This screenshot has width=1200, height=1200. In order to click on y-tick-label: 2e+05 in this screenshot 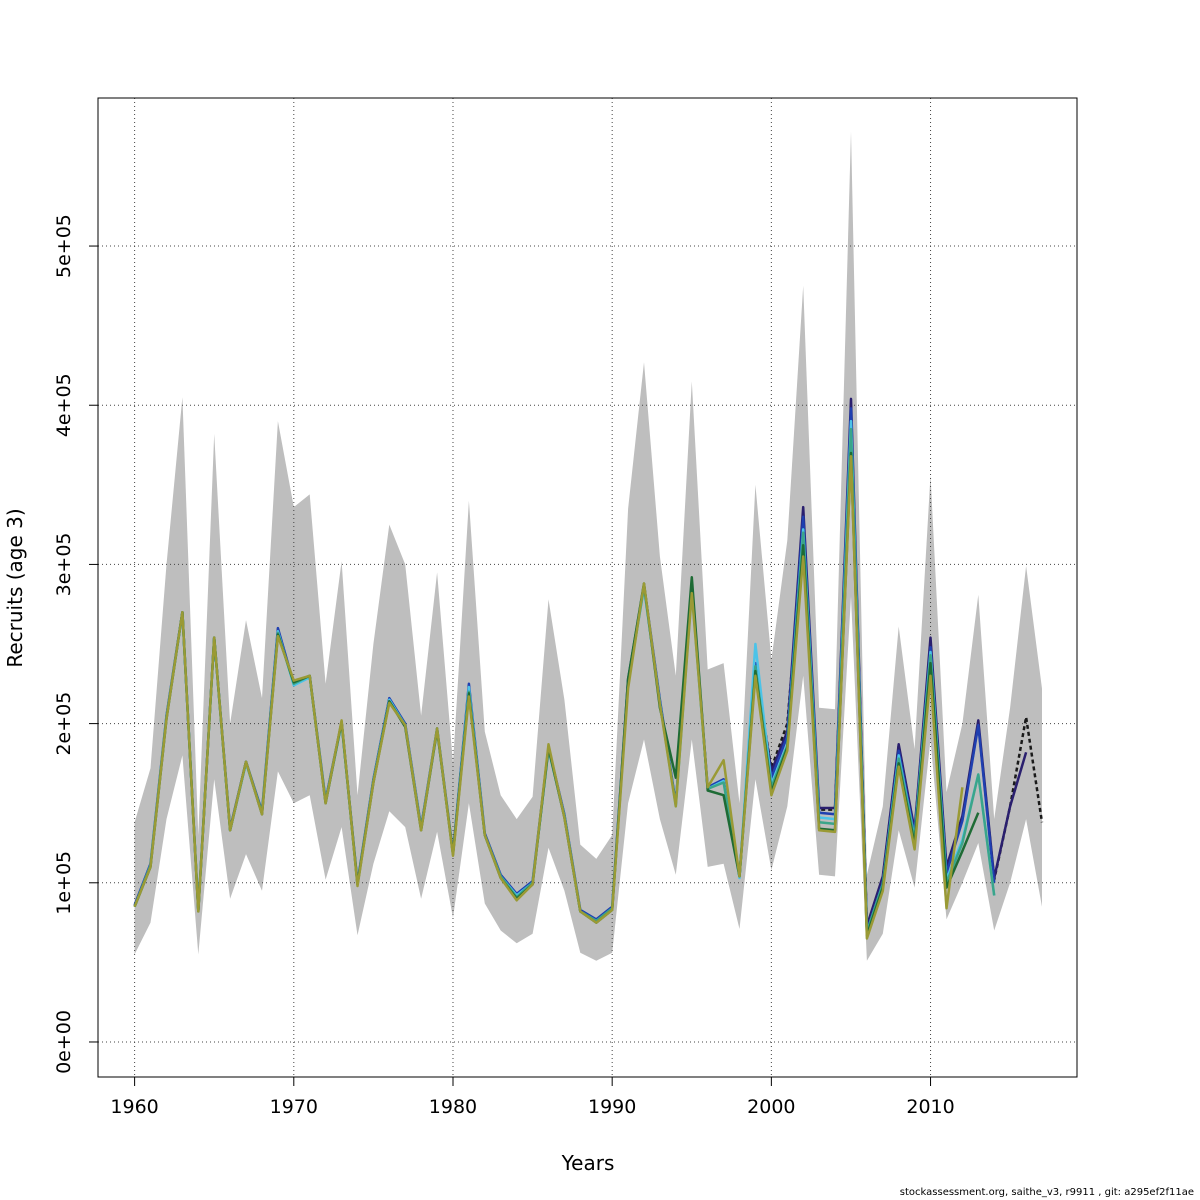, I will do `click(64, 724)`.